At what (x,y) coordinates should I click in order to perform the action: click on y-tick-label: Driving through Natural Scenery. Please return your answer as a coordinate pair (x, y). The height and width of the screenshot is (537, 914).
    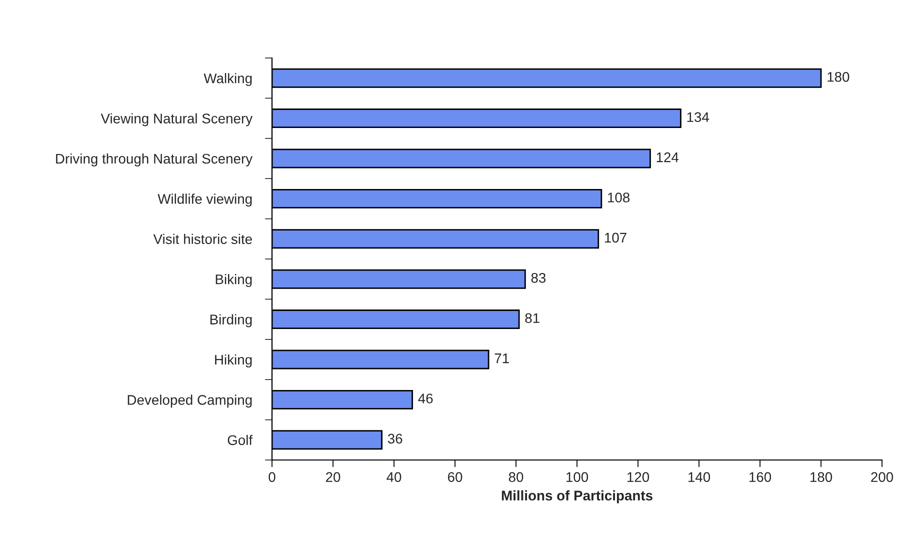
    Looking at the image, I should click on (154, 159).